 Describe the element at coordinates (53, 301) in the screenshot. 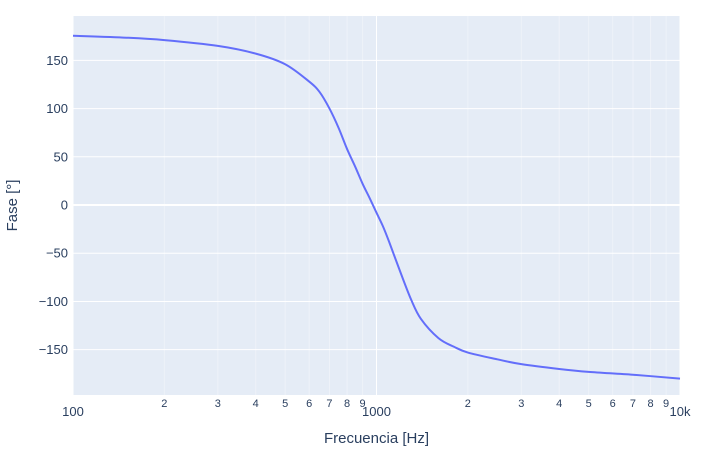

I see `y-tick-label: −100` at that location.